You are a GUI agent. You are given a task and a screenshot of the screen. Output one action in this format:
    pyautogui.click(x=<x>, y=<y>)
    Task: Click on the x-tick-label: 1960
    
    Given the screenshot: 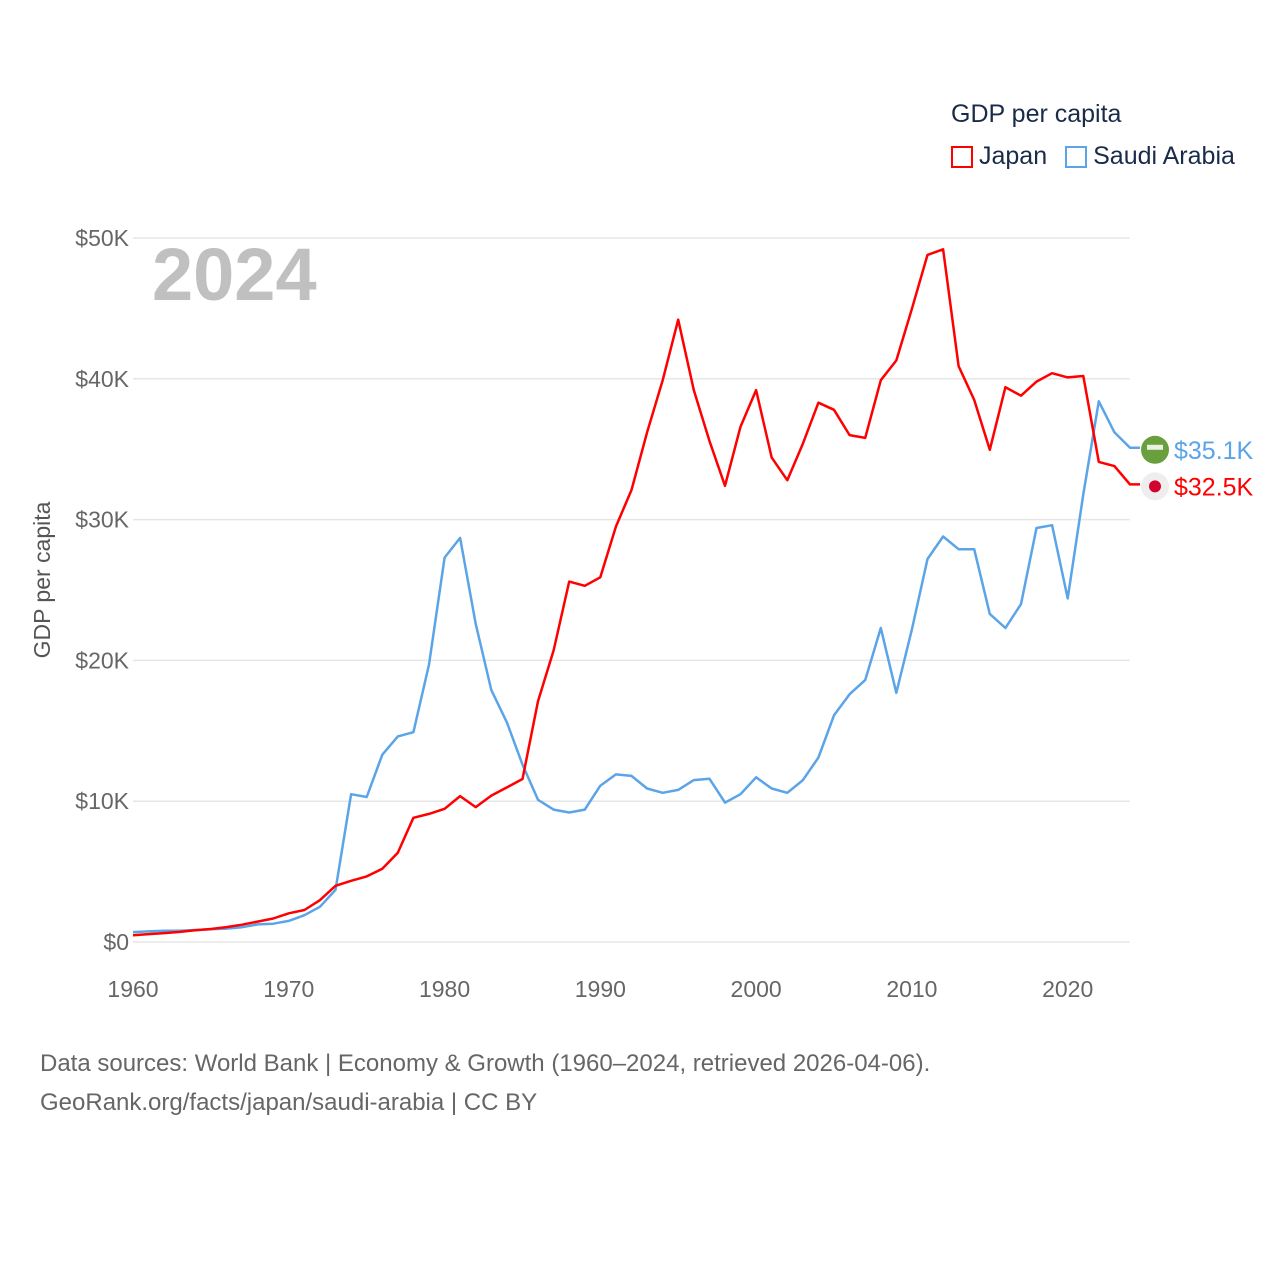 What is the action you would take?
    pyautogui.click(x=132, y=989)
    